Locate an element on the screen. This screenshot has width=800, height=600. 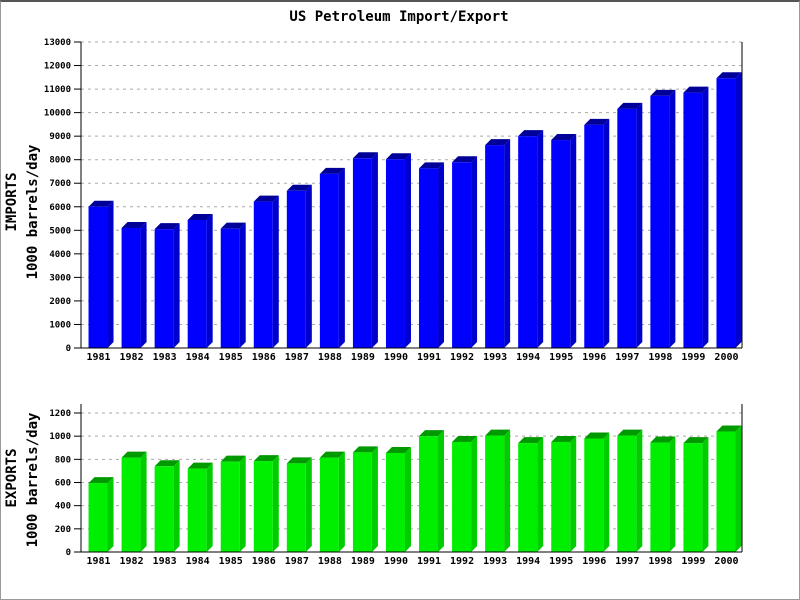
exports-bar-1998: 1998 is located at coordinates (662, 501).